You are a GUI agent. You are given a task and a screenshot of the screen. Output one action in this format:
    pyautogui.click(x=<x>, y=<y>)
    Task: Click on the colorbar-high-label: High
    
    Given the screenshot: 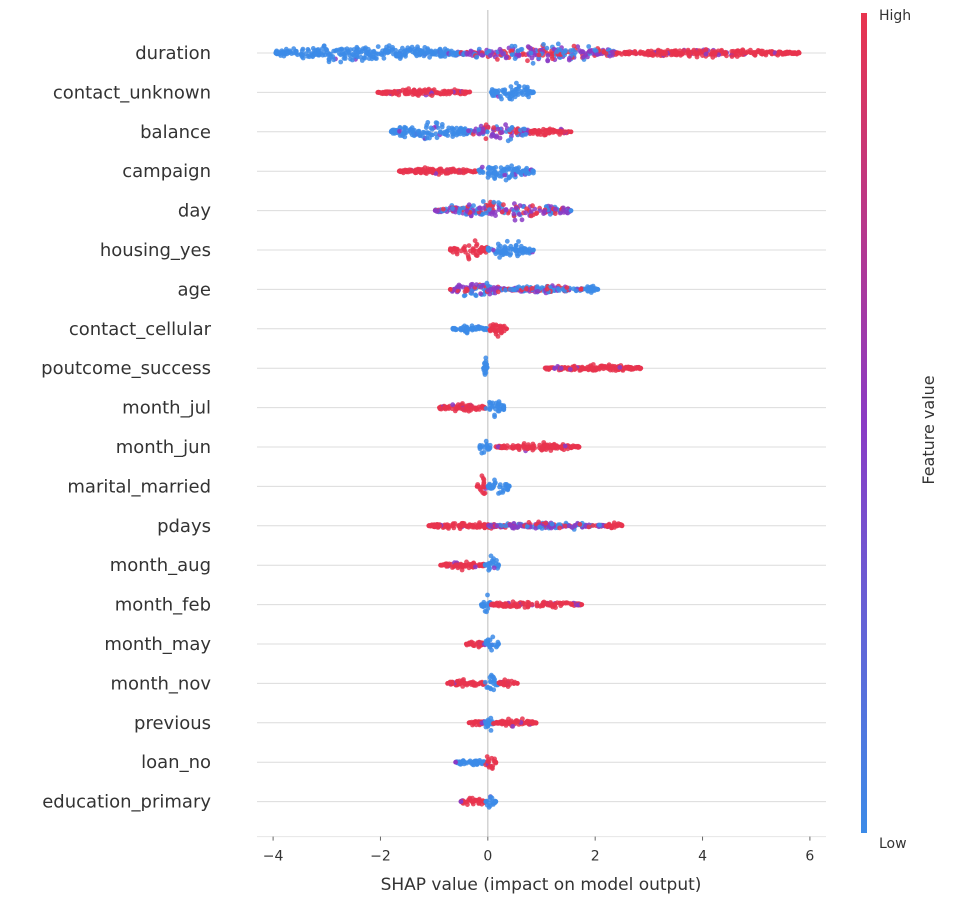 What is the action you would take?
    pyautogui.click(x=895, y=16)
    